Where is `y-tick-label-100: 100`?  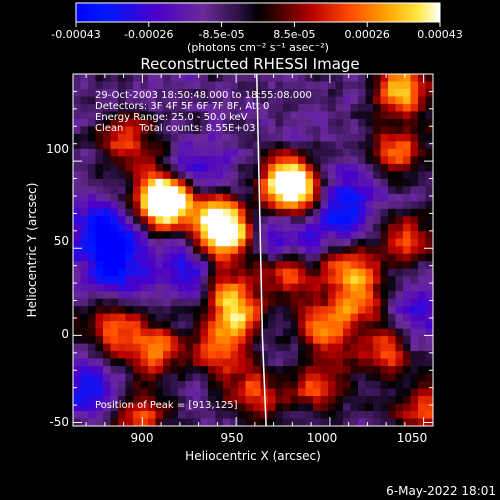
y-tick-label-100: 100 is located at coordinates (57, 149).